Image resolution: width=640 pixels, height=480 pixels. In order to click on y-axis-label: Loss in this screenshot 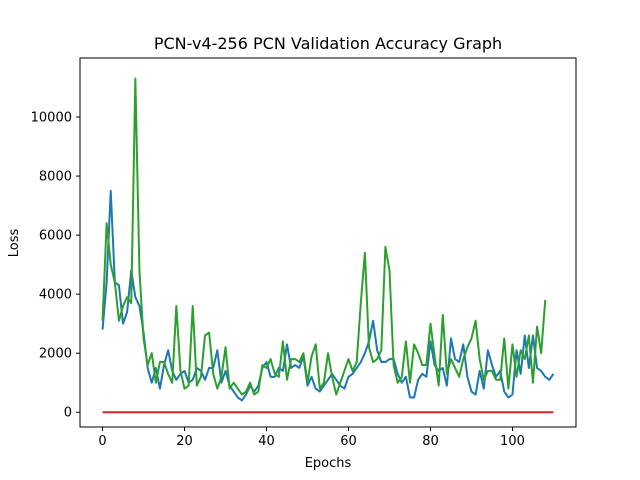, I will do `click(14, 243)`.